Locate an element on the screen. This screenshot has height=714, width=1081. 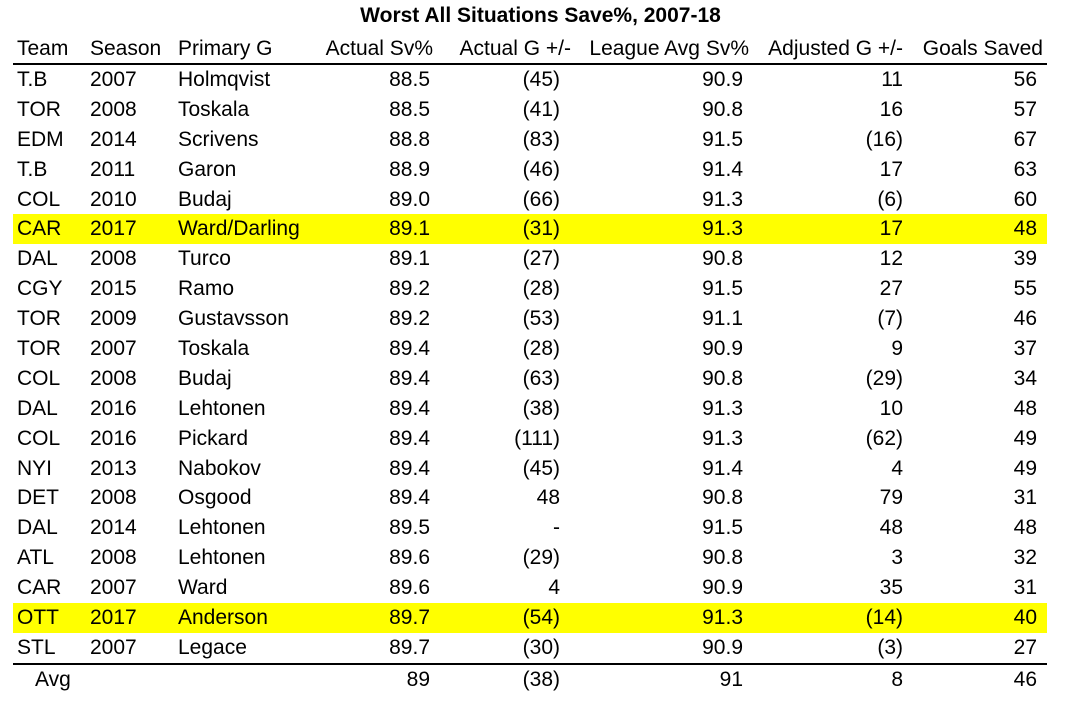
adjusted-g-plus-minus-cell: 3 is located at coordinates (897, 558).